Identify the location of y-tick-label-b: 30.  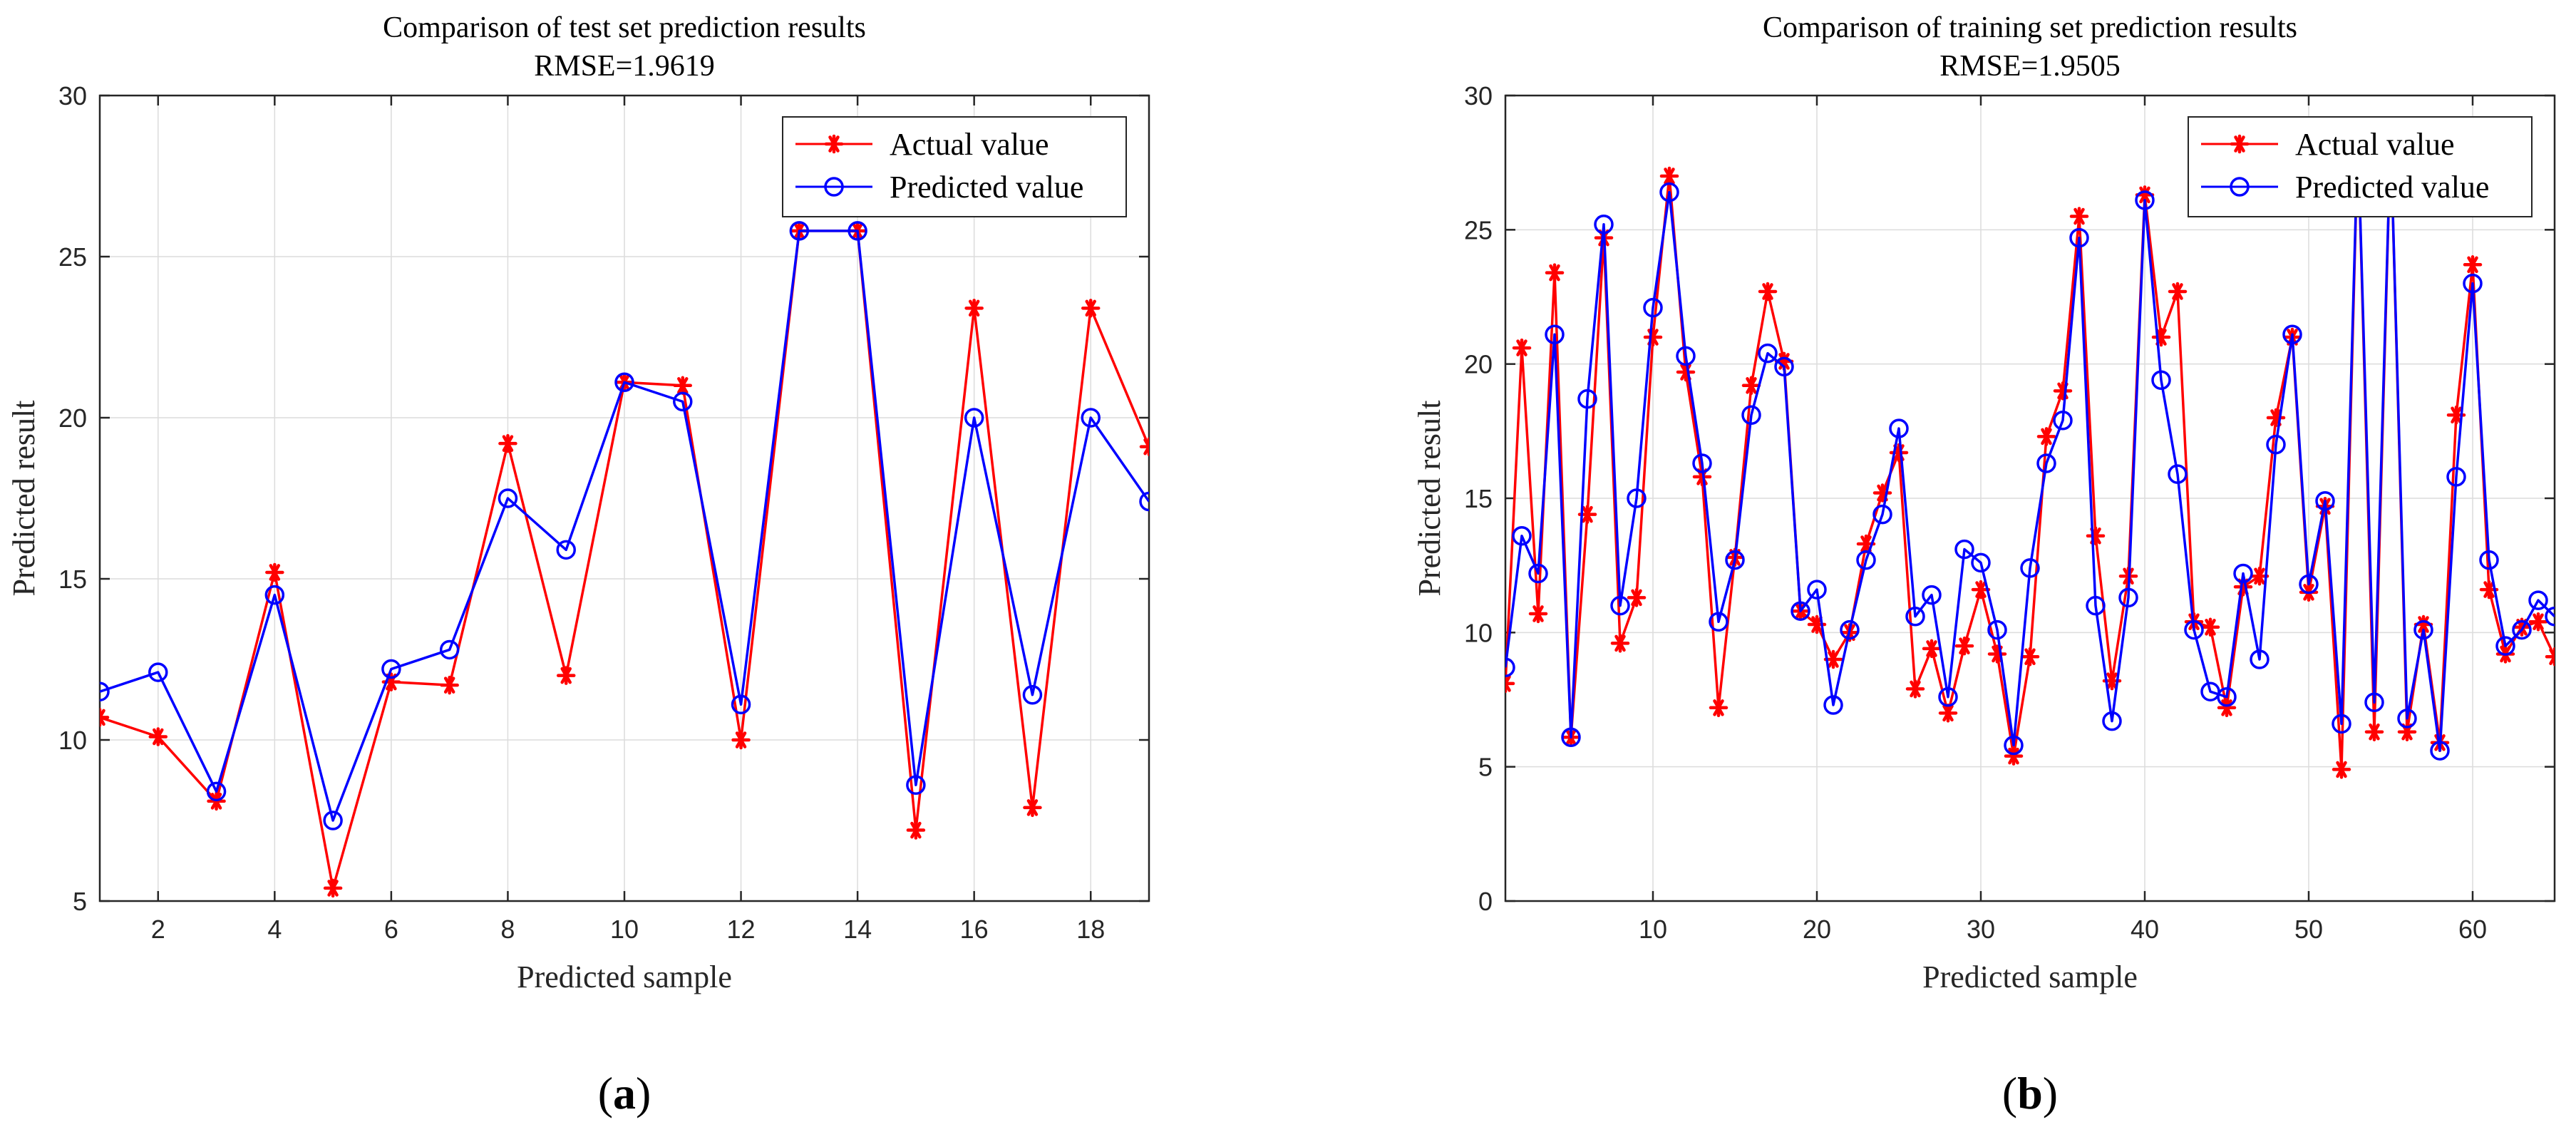
(1478, 96).